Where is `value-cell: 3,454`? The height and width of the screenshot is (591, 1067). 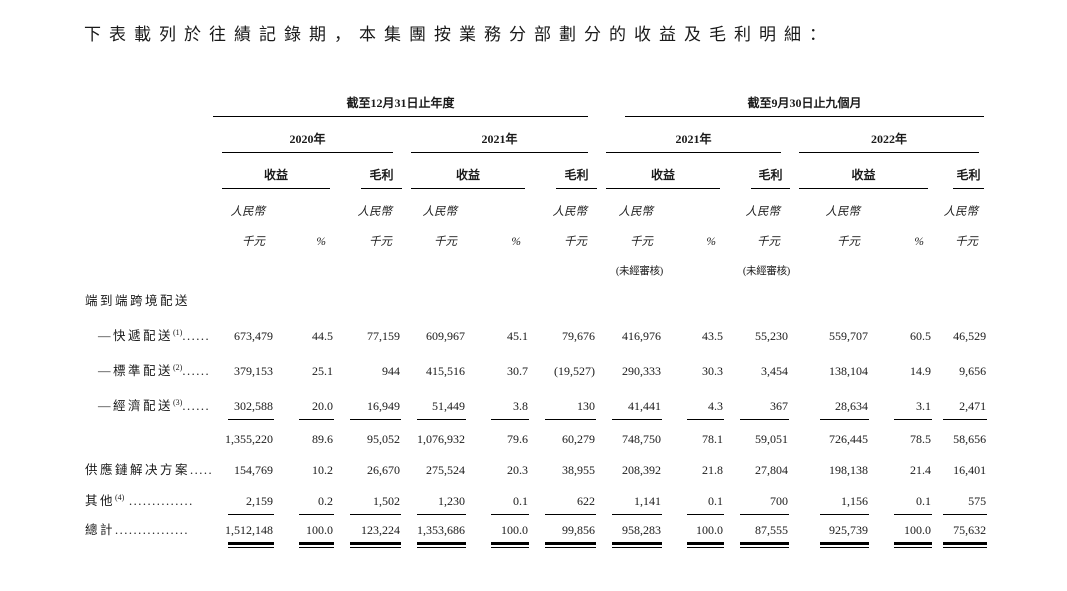 value-cell: 3,454 is located at coordinates (775, 371).